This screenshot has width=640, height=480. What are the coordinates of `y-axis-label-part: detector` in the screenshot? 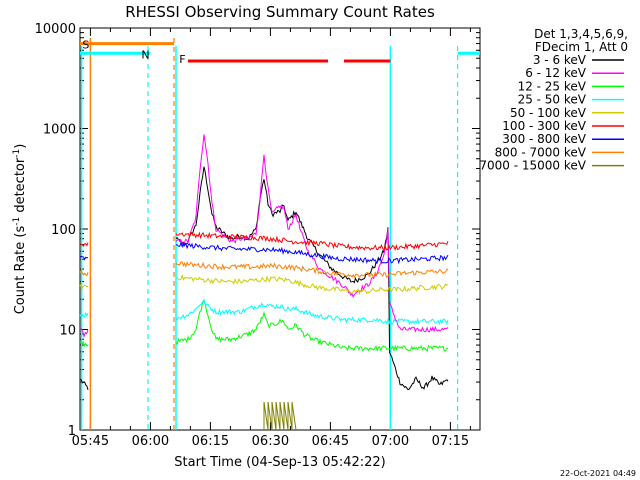 It's located at (20, 187).